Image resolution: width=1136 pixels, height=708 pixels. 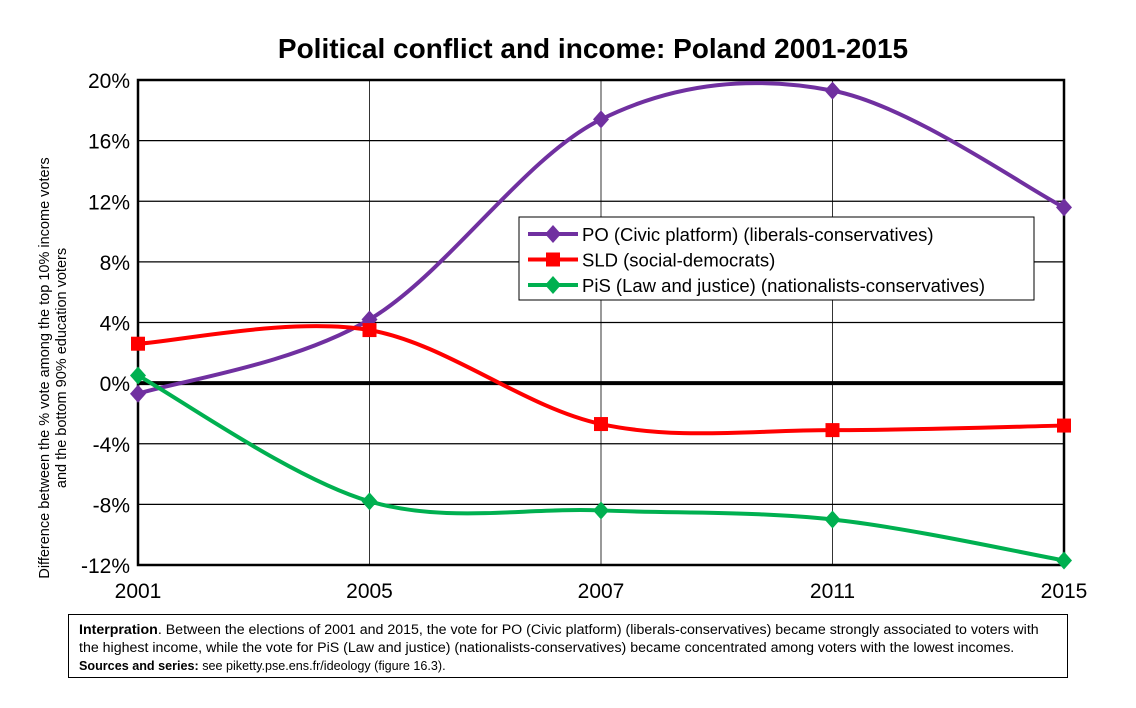 What do you see at coordinates (62, 368) in the screenshot?
I see `y-axis-title-line-2: and the bottom 90% education voters` at bounding box center [62, 368].